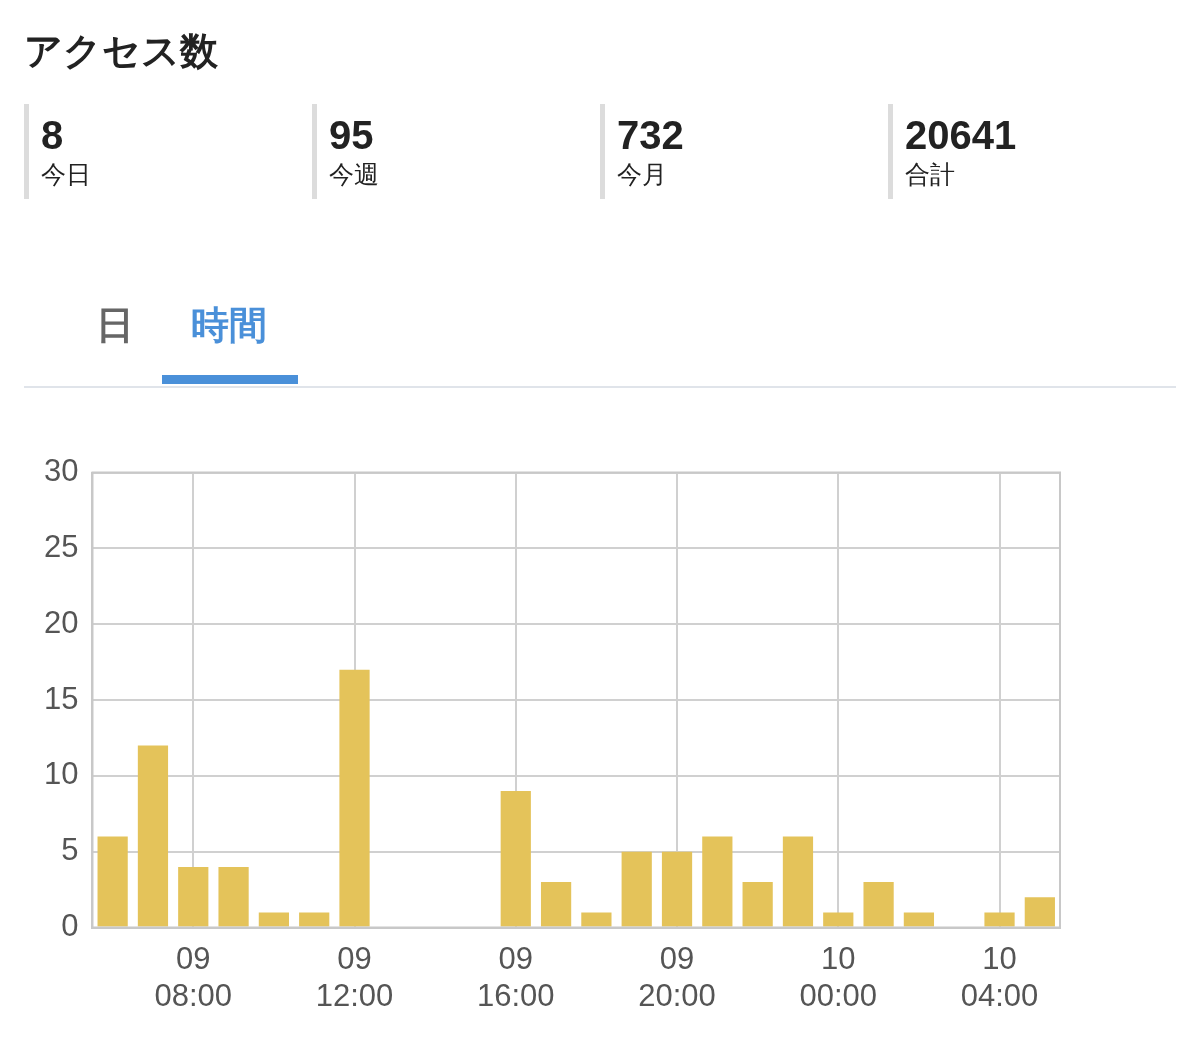 The width and height of the screenshot is (1200, 1043). What do you see at coordinates (61, 546) in the screenshot?
I see `y-tick-label: 25` at bounding box center [61, 546].